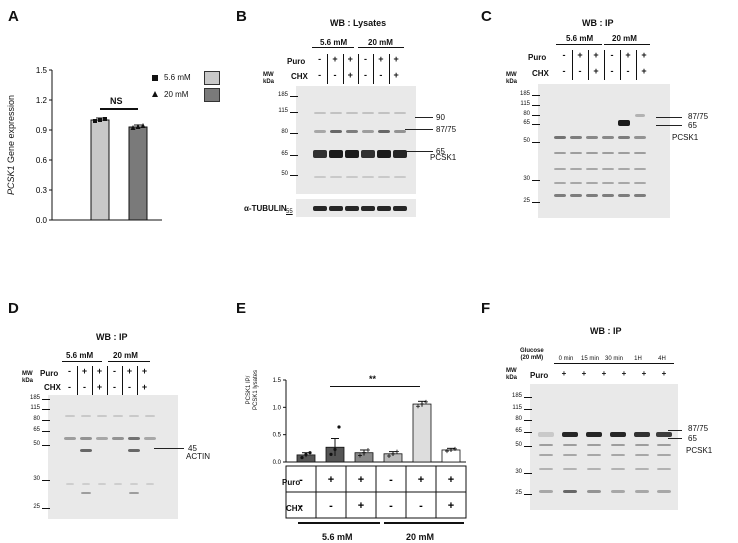  Describe the element at coordinates (80, 355) in the screenshot. I see `panel-d-group-1: 5.6 mM` at that location.